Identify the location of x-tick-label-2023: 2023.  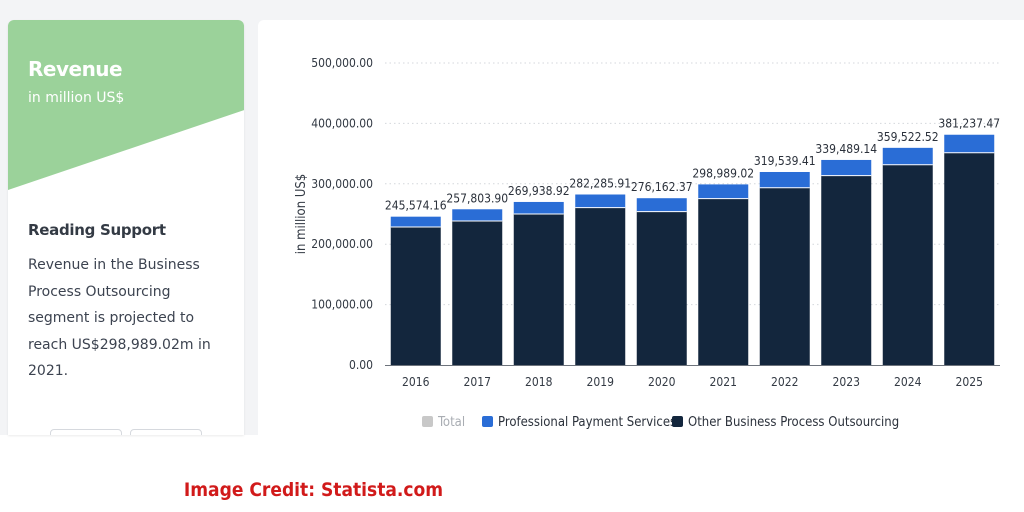
(846, 382).